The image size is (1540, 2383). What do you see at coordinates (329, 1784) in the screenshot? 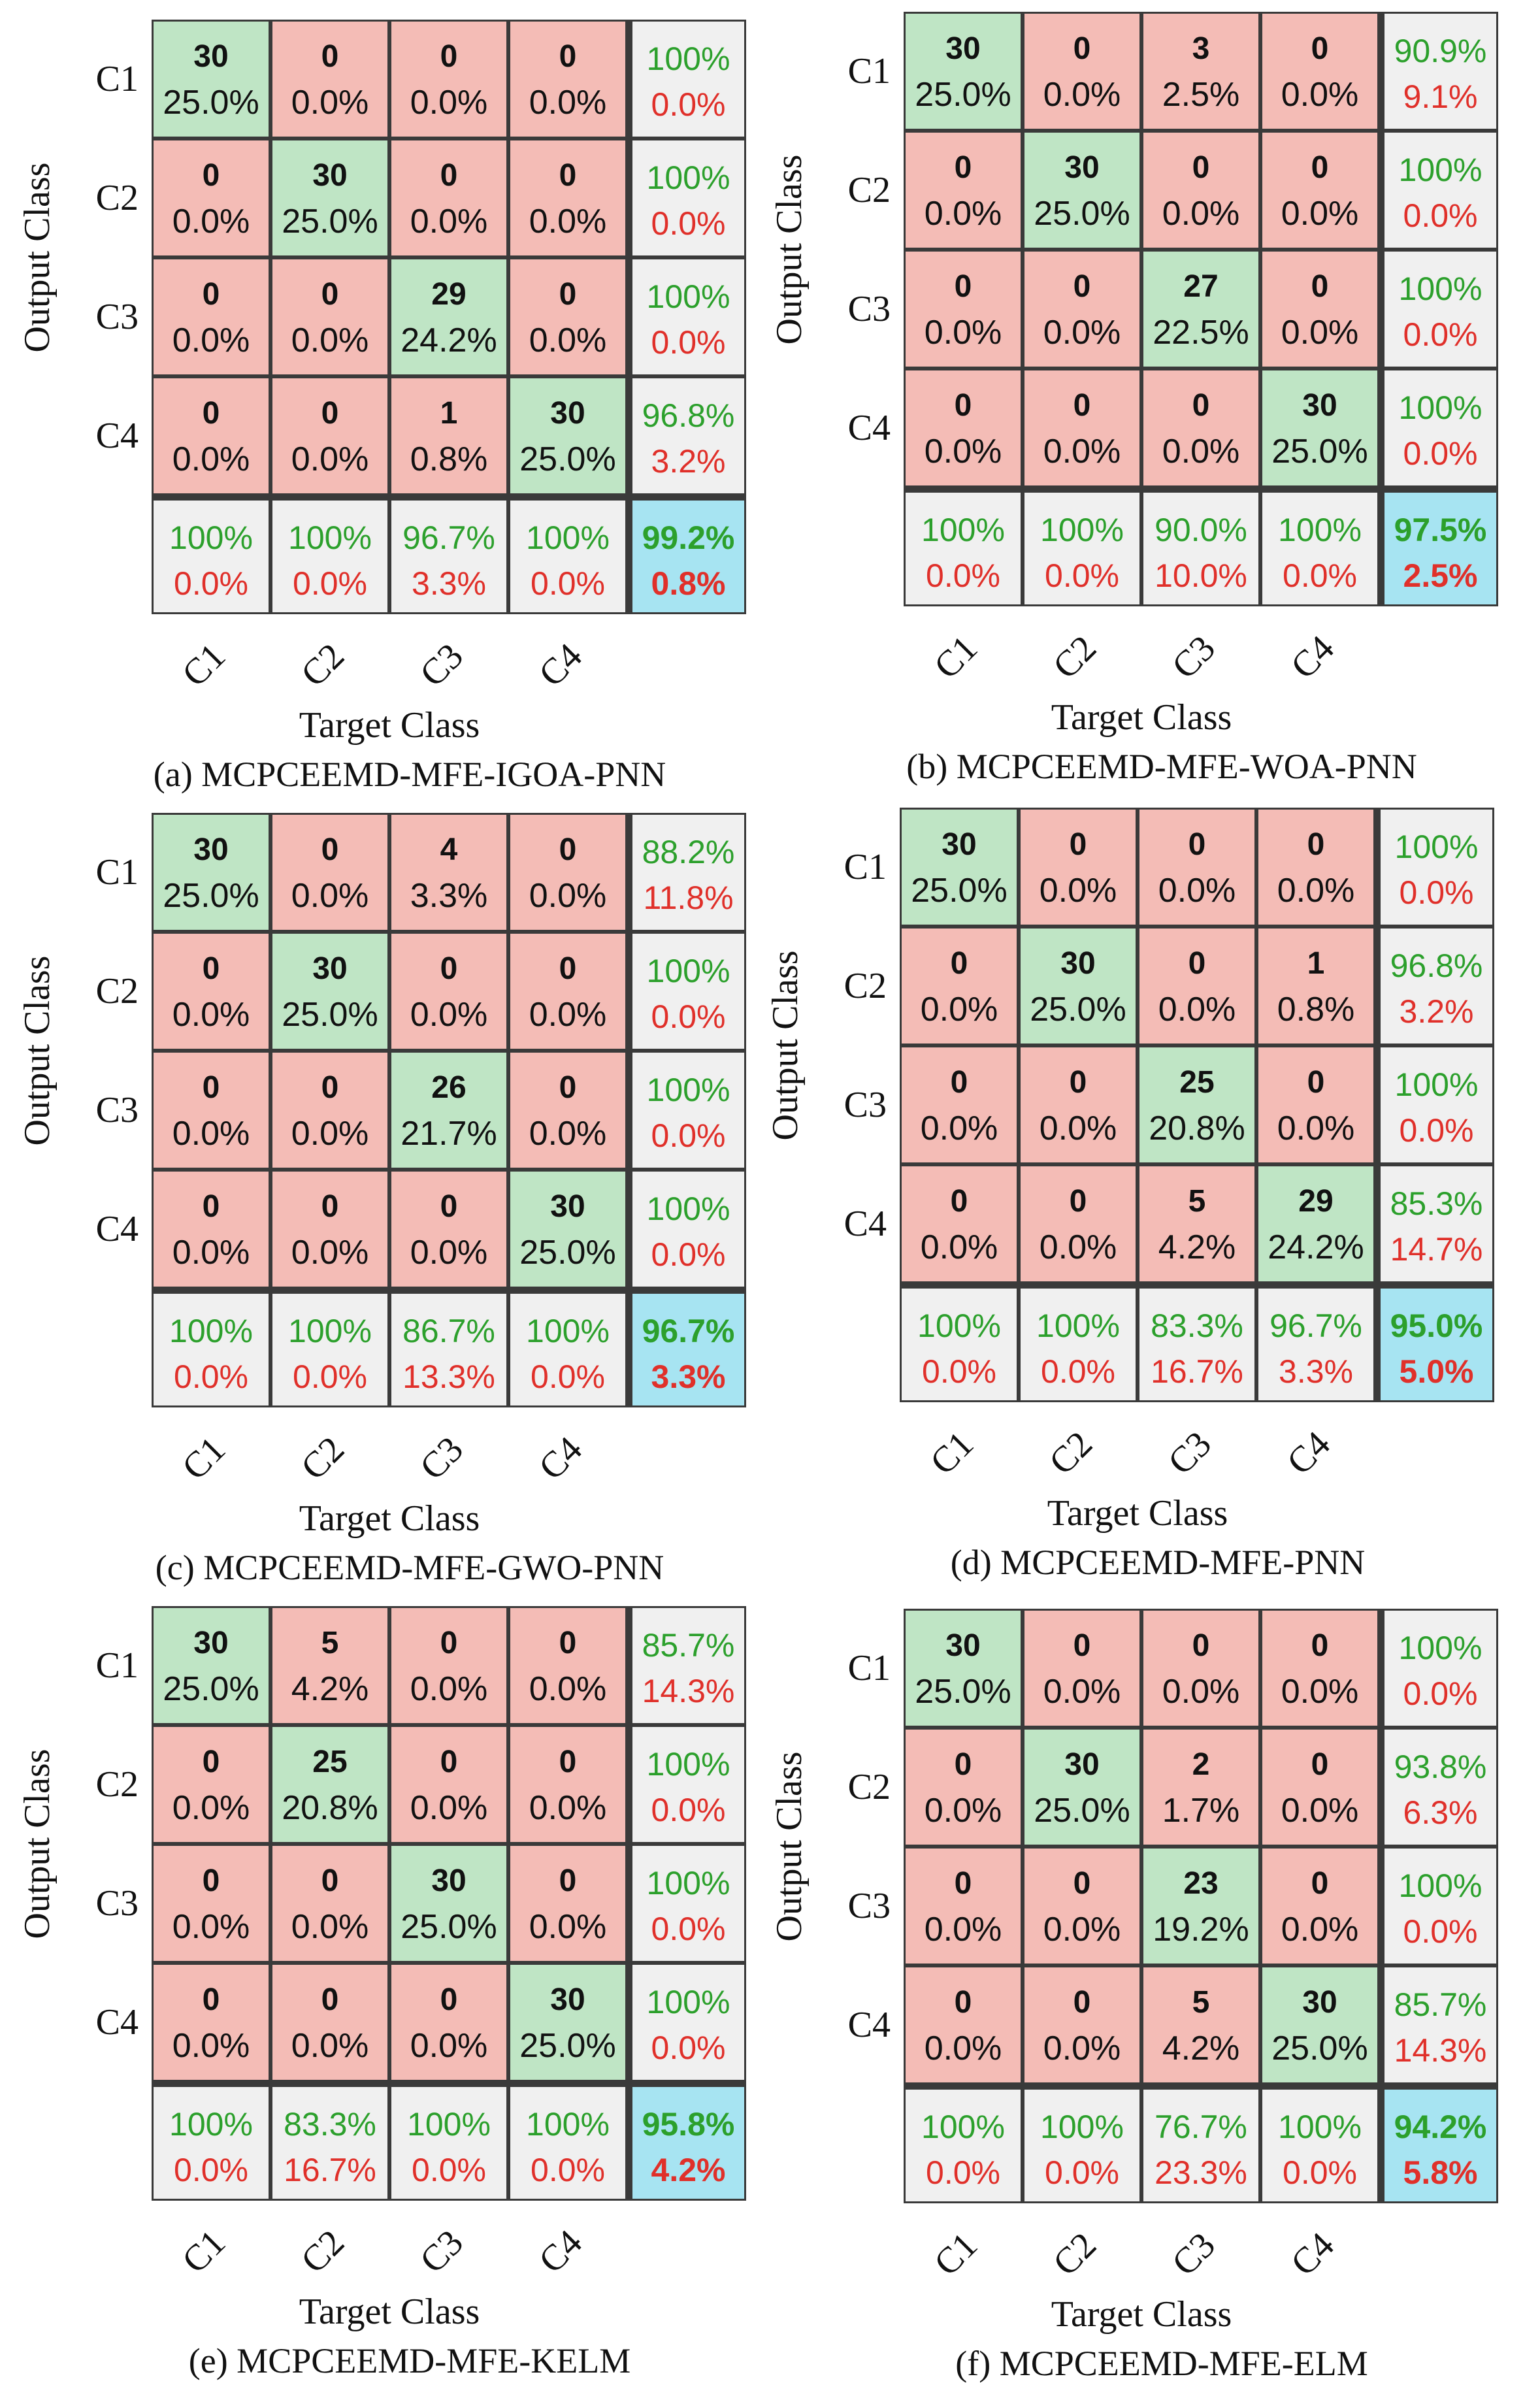
I see `matrix-cell-correct: 25 20.8%` at bounding box center [329, 1784].